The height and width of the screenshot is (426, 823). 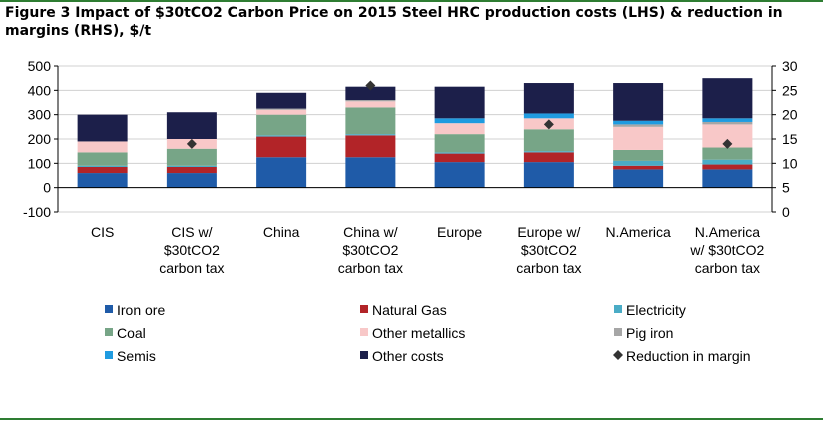 I want to click on right-tick-label: 20, so click(x=790, y=115).